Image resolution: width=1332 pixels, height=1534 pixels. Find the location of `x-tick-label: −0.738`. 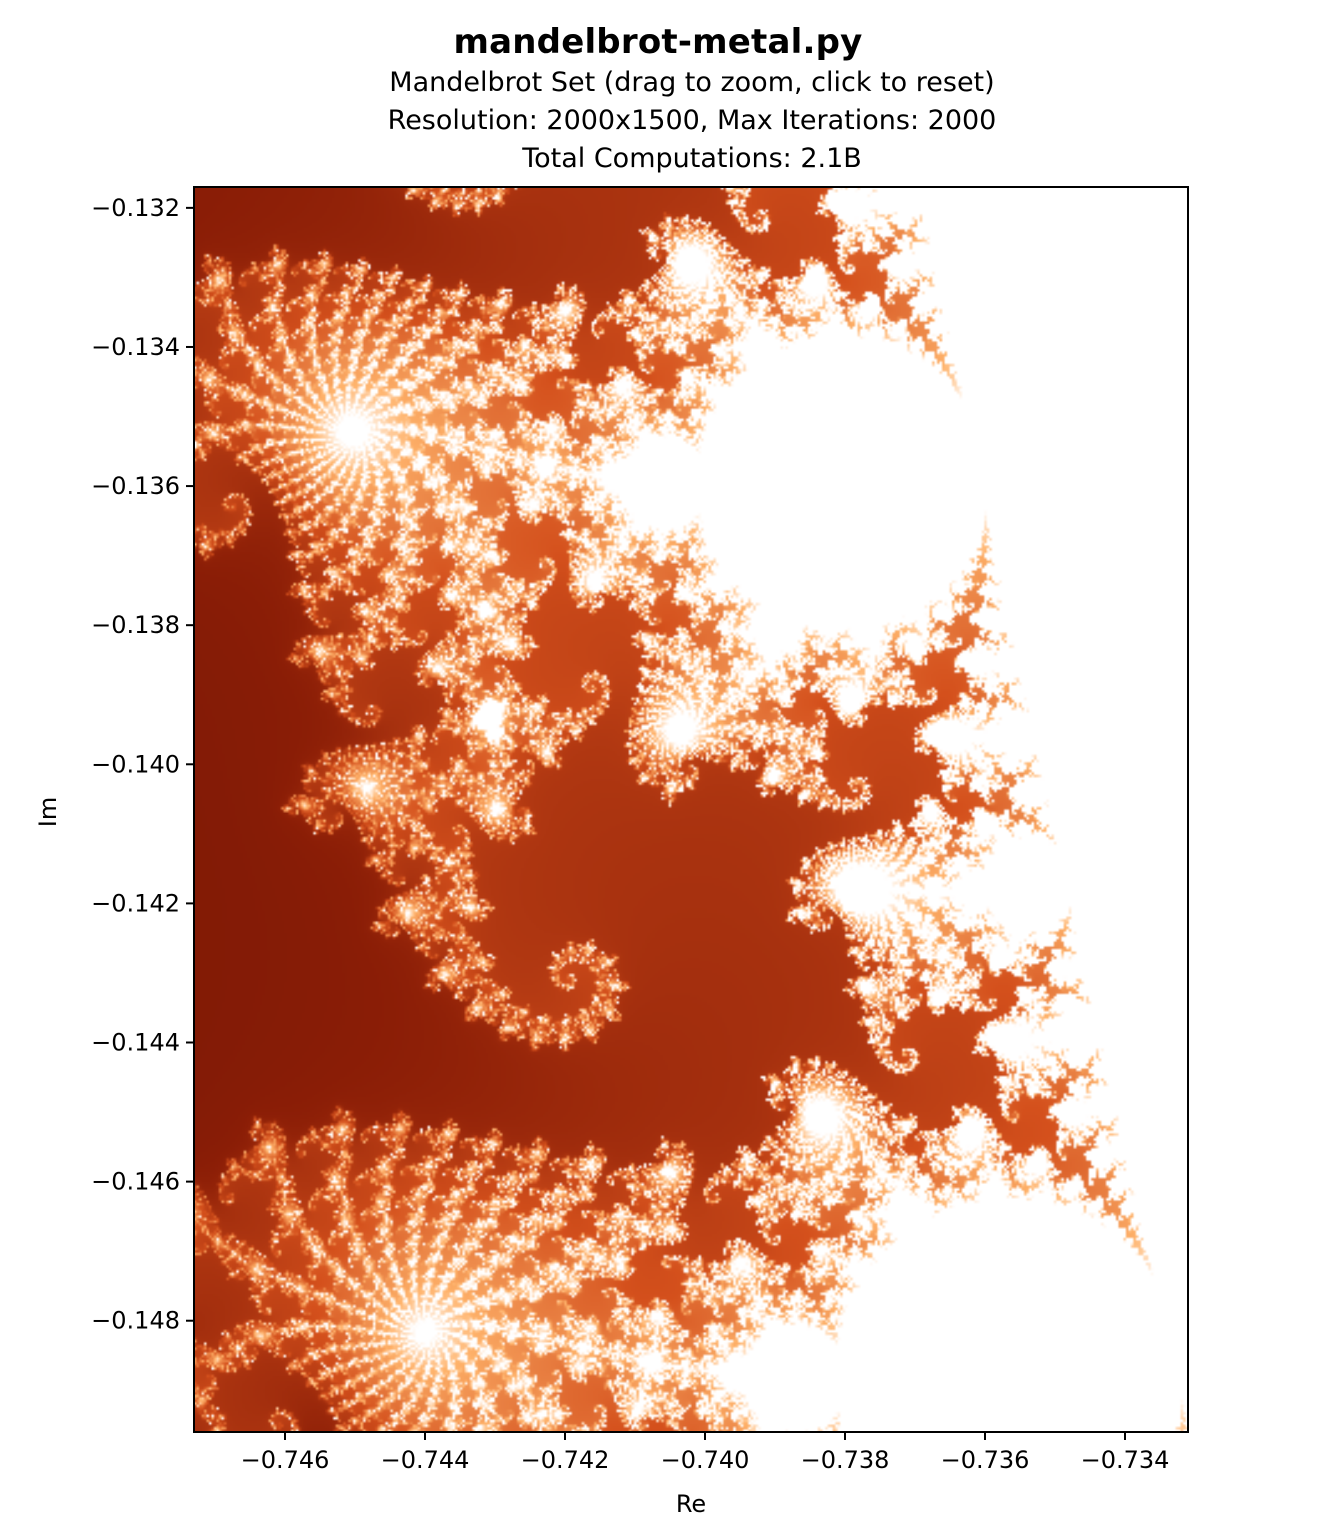

x-tick-label: −0.738 is located at coordinates (845, 1460).